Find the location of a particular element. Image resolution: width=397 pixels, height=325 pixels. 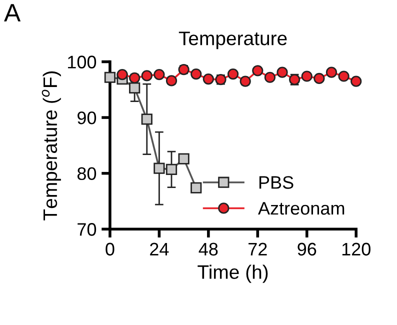

y-tick-label: 80 is located at coordinates (86, 173).